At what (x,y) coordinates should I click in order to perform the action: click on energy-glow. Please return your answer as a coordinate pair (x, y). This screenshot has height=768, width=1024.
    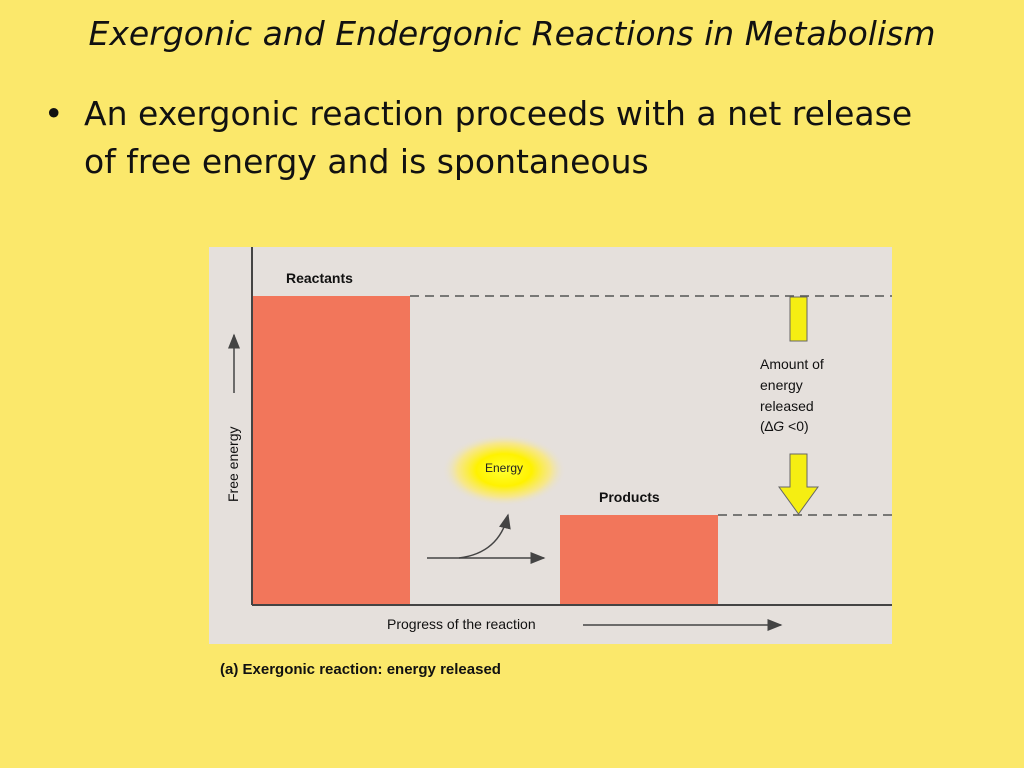
    Looking at the image, I should click on (504, 470).